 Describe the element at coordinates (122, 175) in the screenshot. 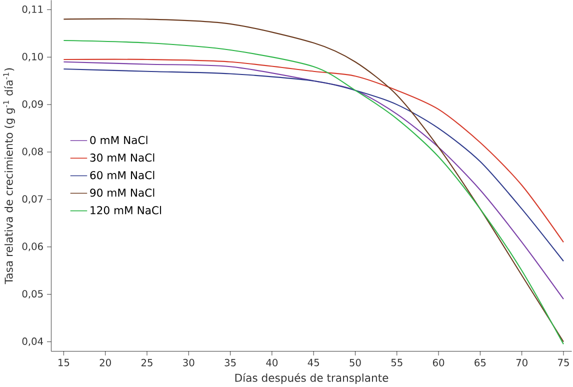

I see `legend-label: 60 mM NaCl` at that location.